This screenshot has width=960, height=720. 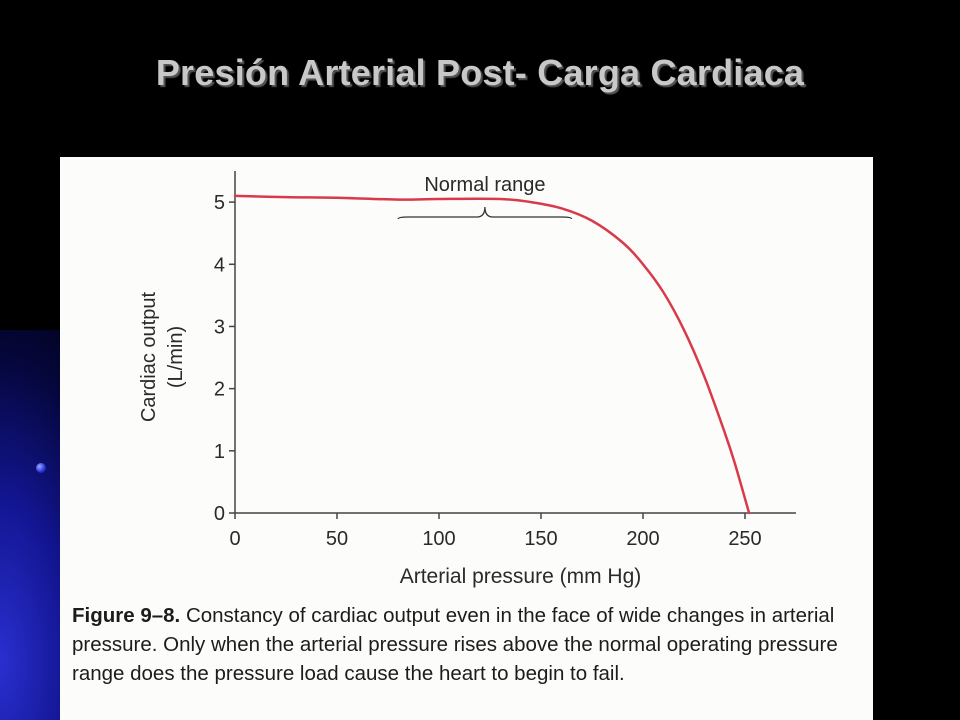 What do you see at coordinates (485, 197) in the screenshot?
I see `normal-range-annotation: Normal range` at bounding box center [485, 197].